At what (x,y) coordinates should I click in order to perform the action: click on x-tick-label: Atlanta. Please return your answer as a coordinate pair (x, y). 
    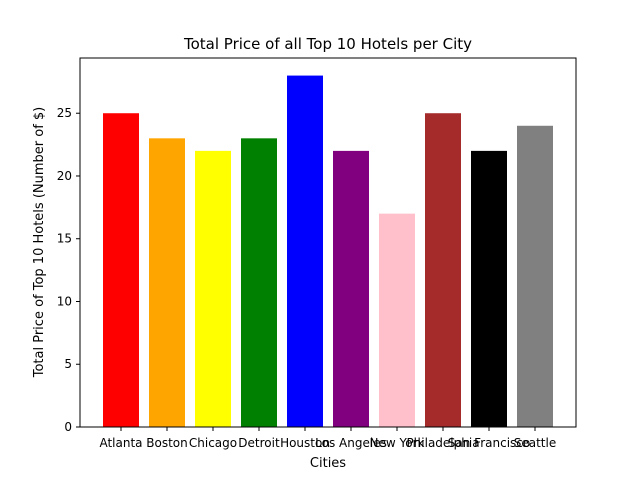
    Looking at the image, I should click on (120, 443).